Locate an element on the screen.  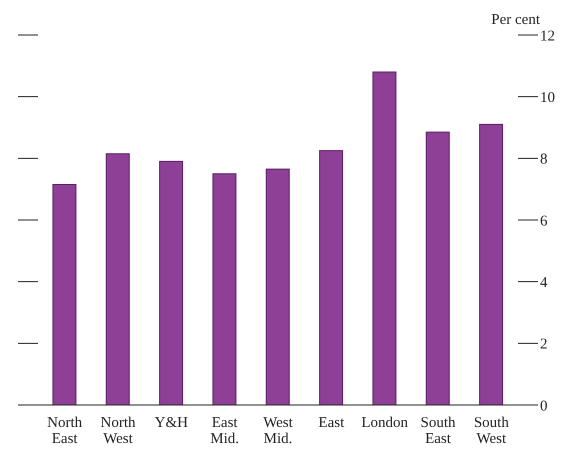
y-tick-label: 2 is located at coordinates (544, 344).